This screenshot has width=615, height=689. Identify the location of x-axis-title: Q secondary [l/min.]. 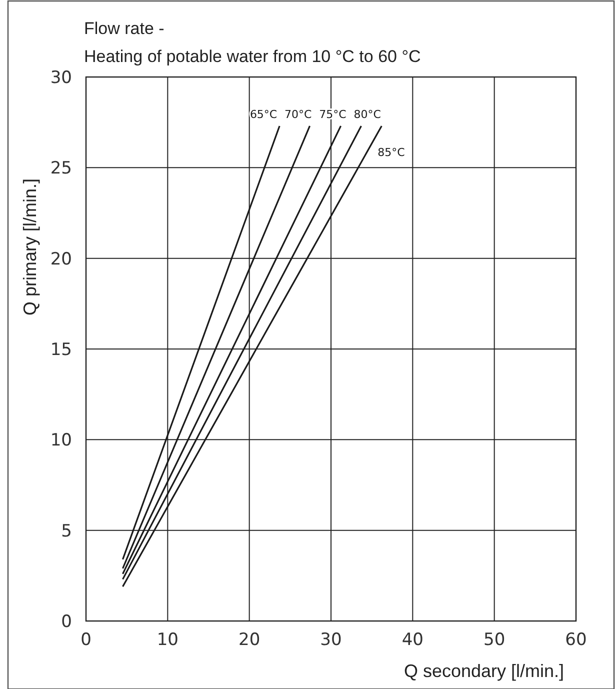
(484, 671).